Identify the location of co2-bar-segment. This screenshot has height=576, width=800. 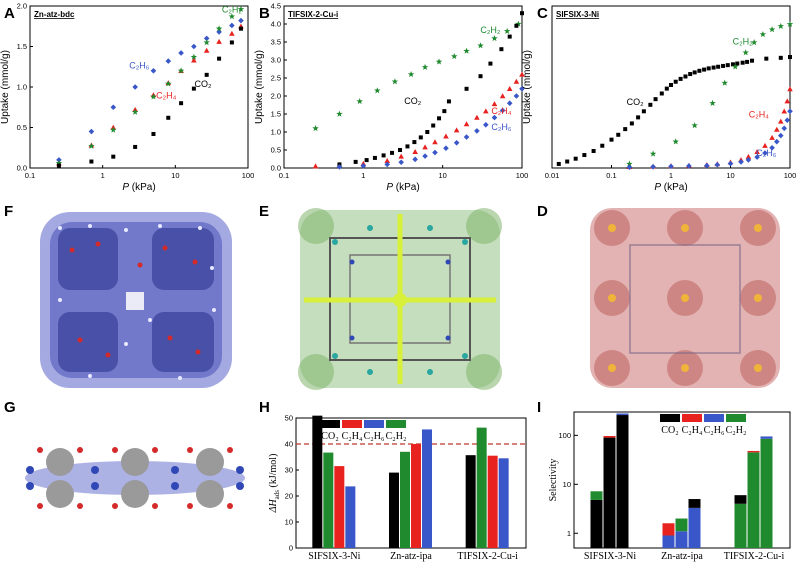
(609, 492).